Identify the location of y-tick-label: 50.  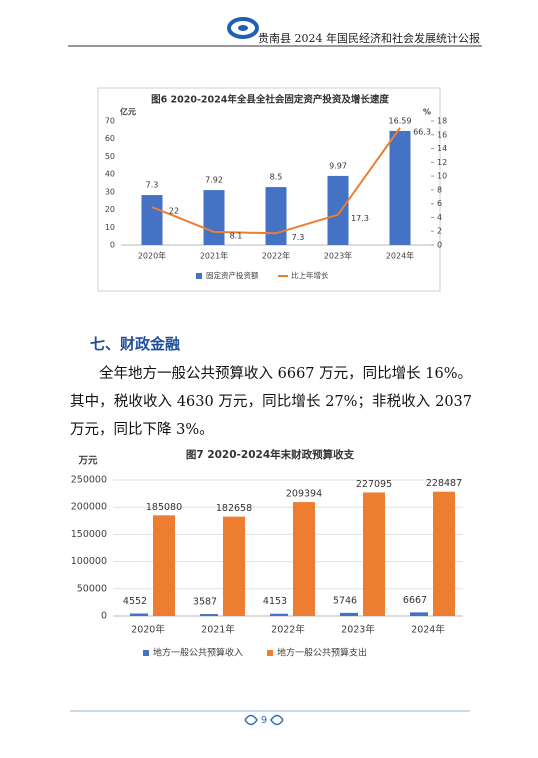
(110, 156).